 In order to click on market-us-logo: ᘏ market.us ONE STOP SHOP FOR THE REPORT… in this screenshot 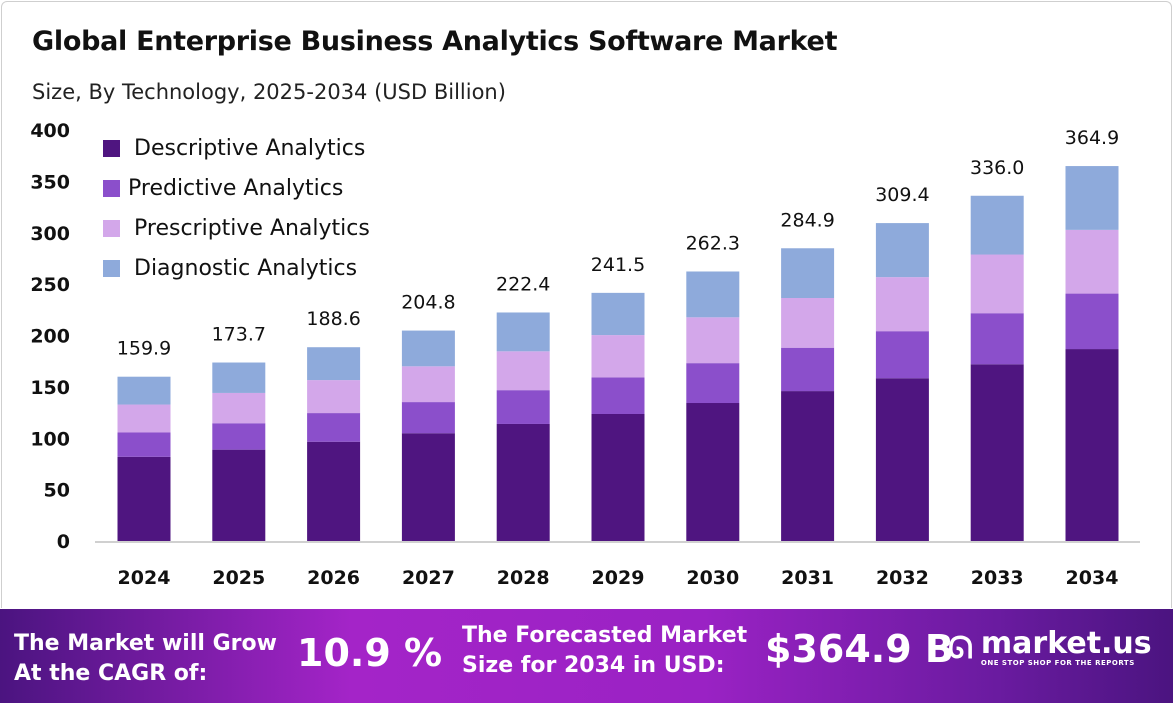, I will do `click(1050, 647)`.